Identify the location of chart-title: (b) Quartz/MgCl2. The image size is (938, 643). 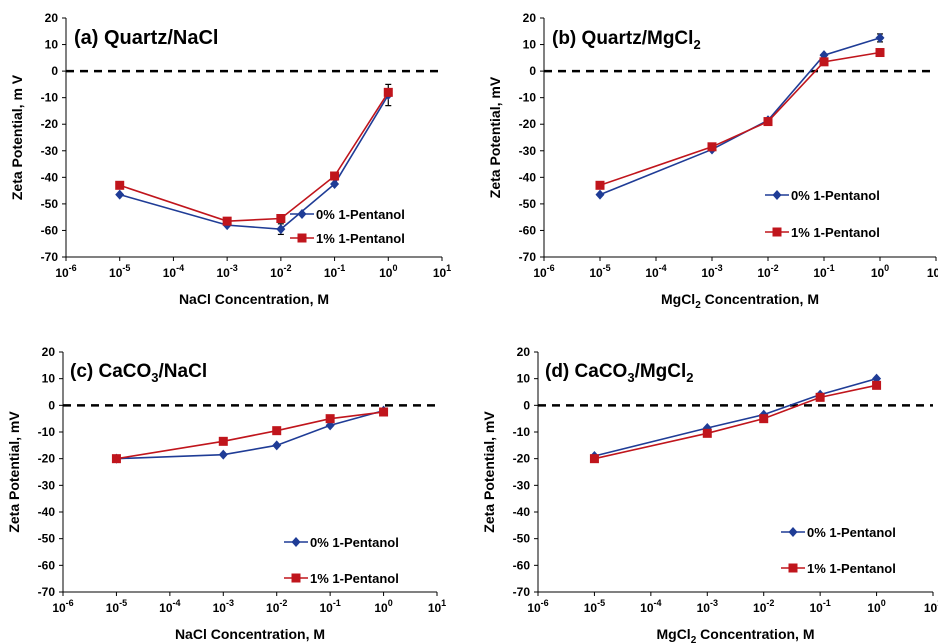
(626, 40).